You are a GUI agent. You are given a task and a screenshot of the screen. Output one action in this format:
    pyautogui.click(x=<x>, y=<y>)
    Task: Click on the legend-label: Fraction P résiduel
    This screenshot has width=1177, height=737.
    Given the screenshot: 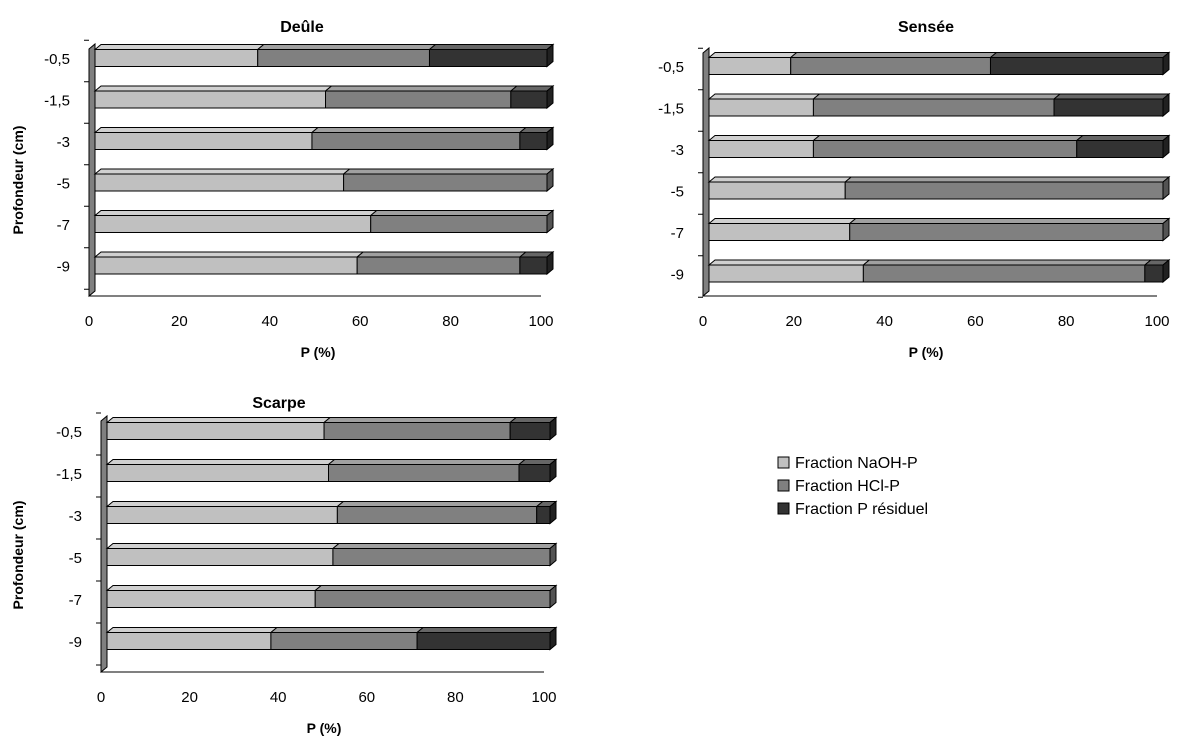 What is the action you would take?
    pyautogui.click(x=861, y=509)
    